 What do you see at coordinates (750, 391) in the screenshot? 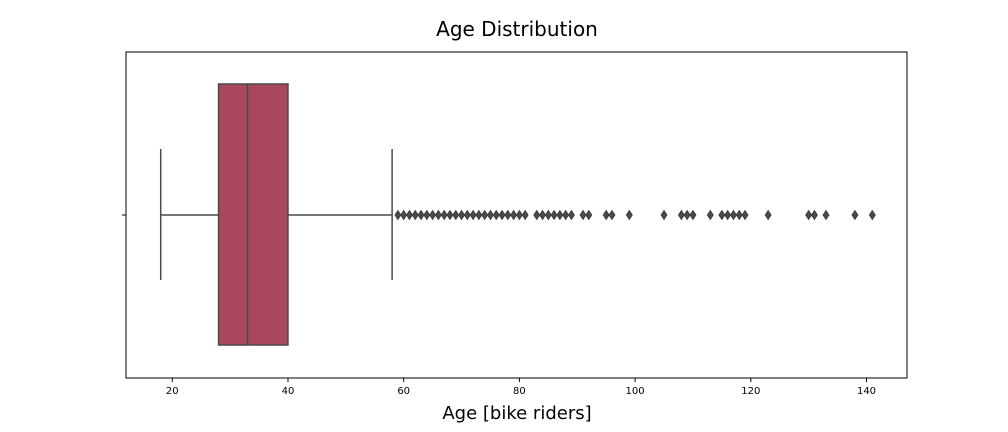
I see `x-tick-label: 120` at bounding box center [750, 391].